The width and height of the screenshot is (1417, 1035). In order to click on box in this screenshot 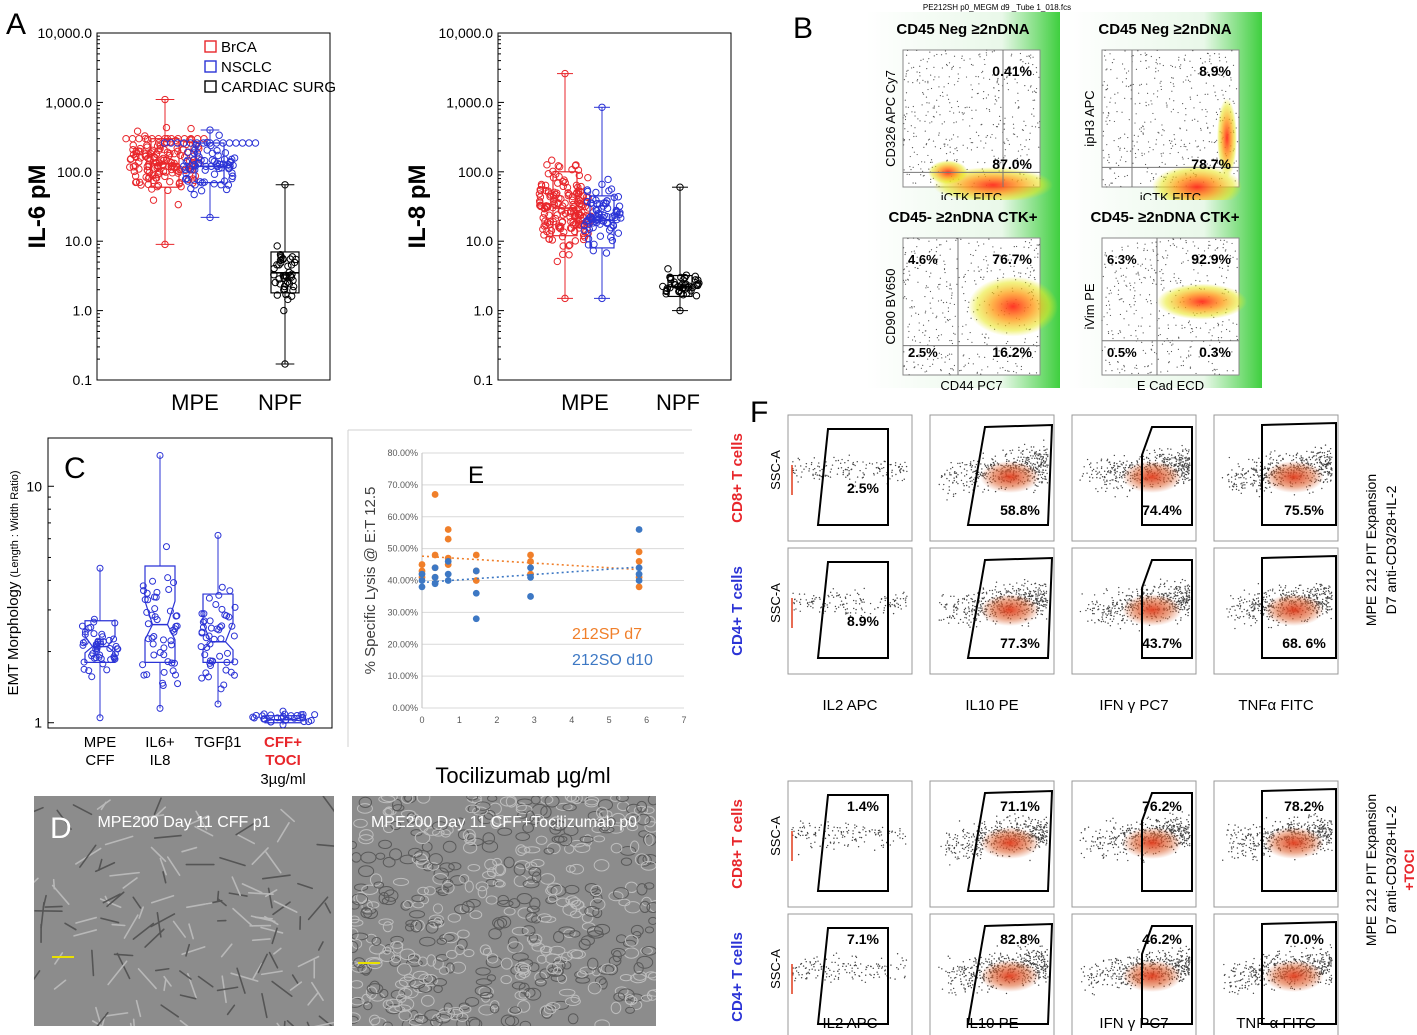, I will do `click(210, 163)`.